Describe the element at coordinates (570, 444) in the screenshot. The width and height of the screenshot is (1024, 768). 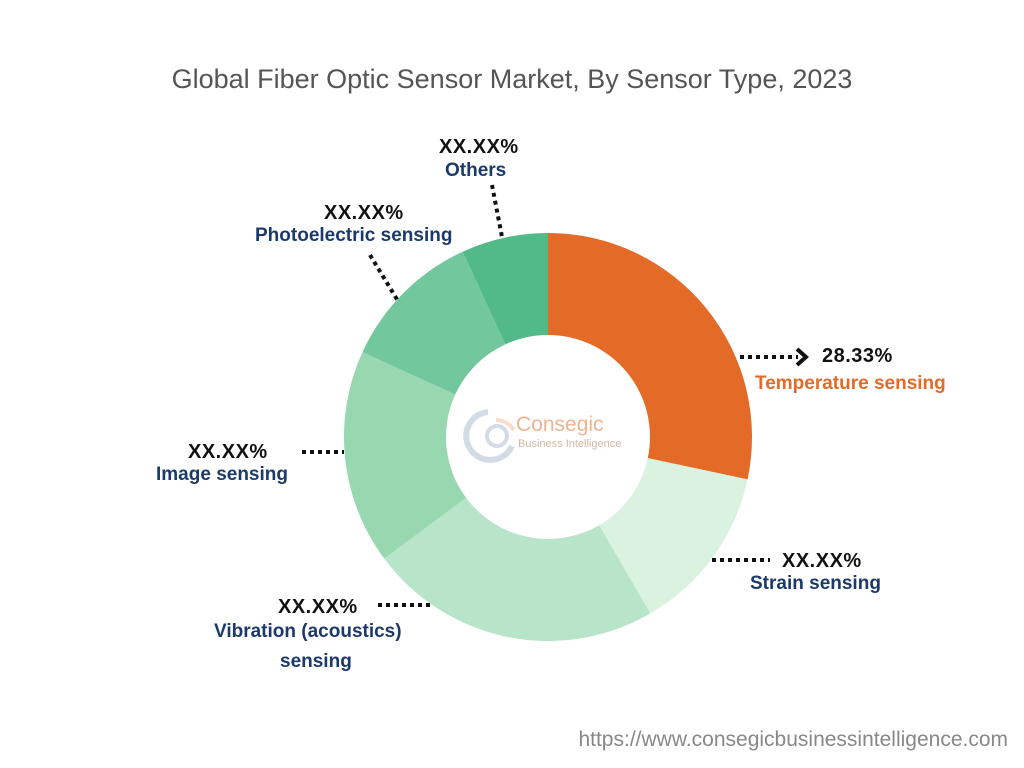
I see `watermark-sub: Business Intelligence` at that location.